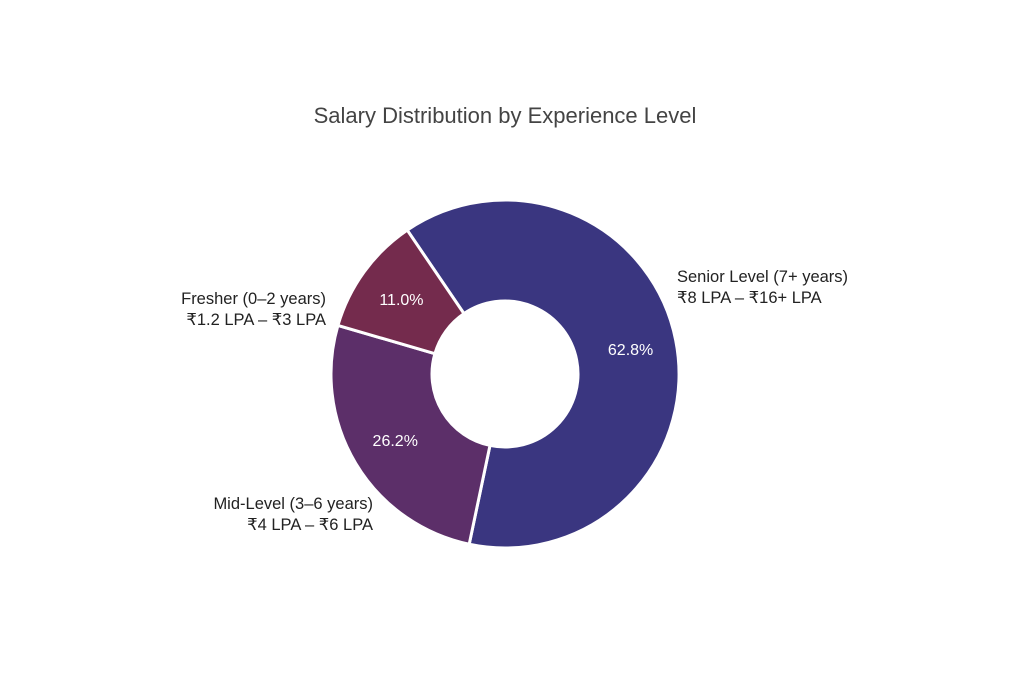  What do you see at coordinates (543, 374) in the screenshot?
I see `slice-senior-level` at bounding box center [543, 374].